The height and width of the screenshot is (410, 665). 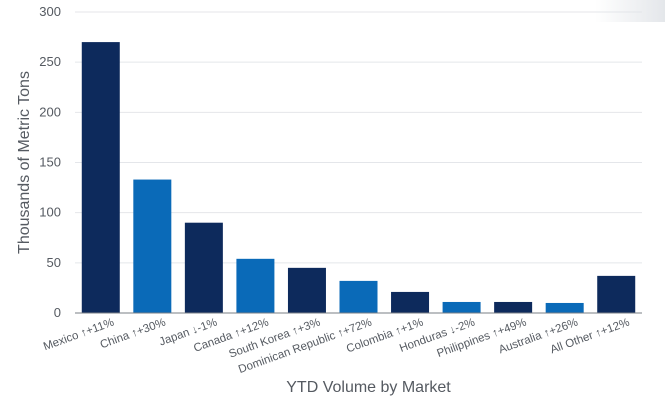 I want to click on y-tick-label: 0, so click(x=57, y=312).